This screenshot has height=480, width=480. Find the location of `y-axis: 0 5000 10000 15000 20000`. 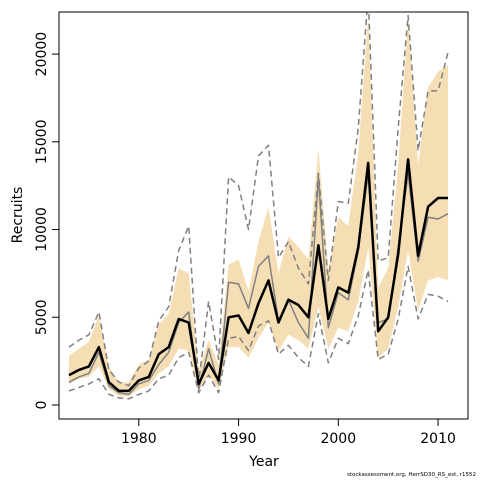

y-axis: 0 5000 10000 15000 20000 is located at coordinates (46, 221).